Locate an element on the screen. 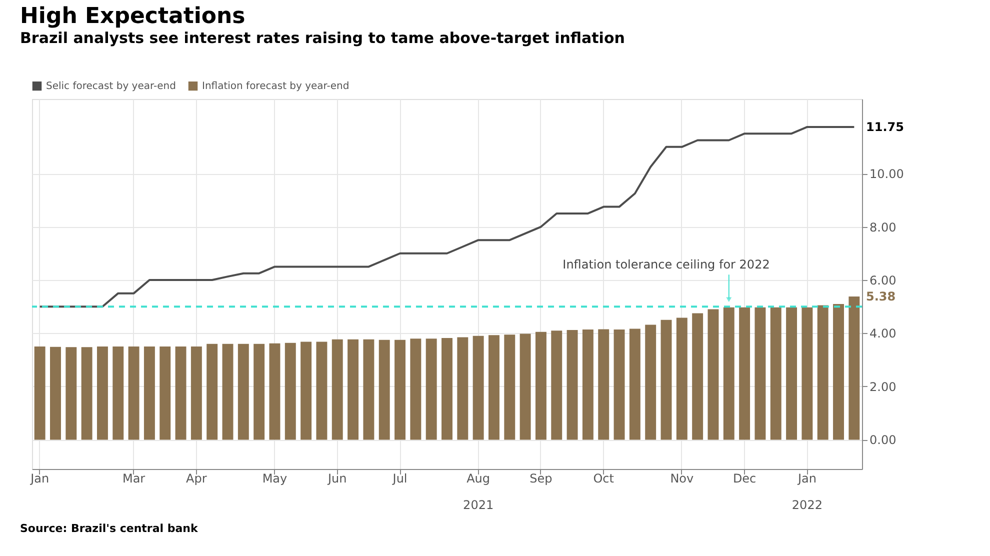 This screenshot has height=556, width=990. x-tick-label: Apr is located at coordinates (196, 479).